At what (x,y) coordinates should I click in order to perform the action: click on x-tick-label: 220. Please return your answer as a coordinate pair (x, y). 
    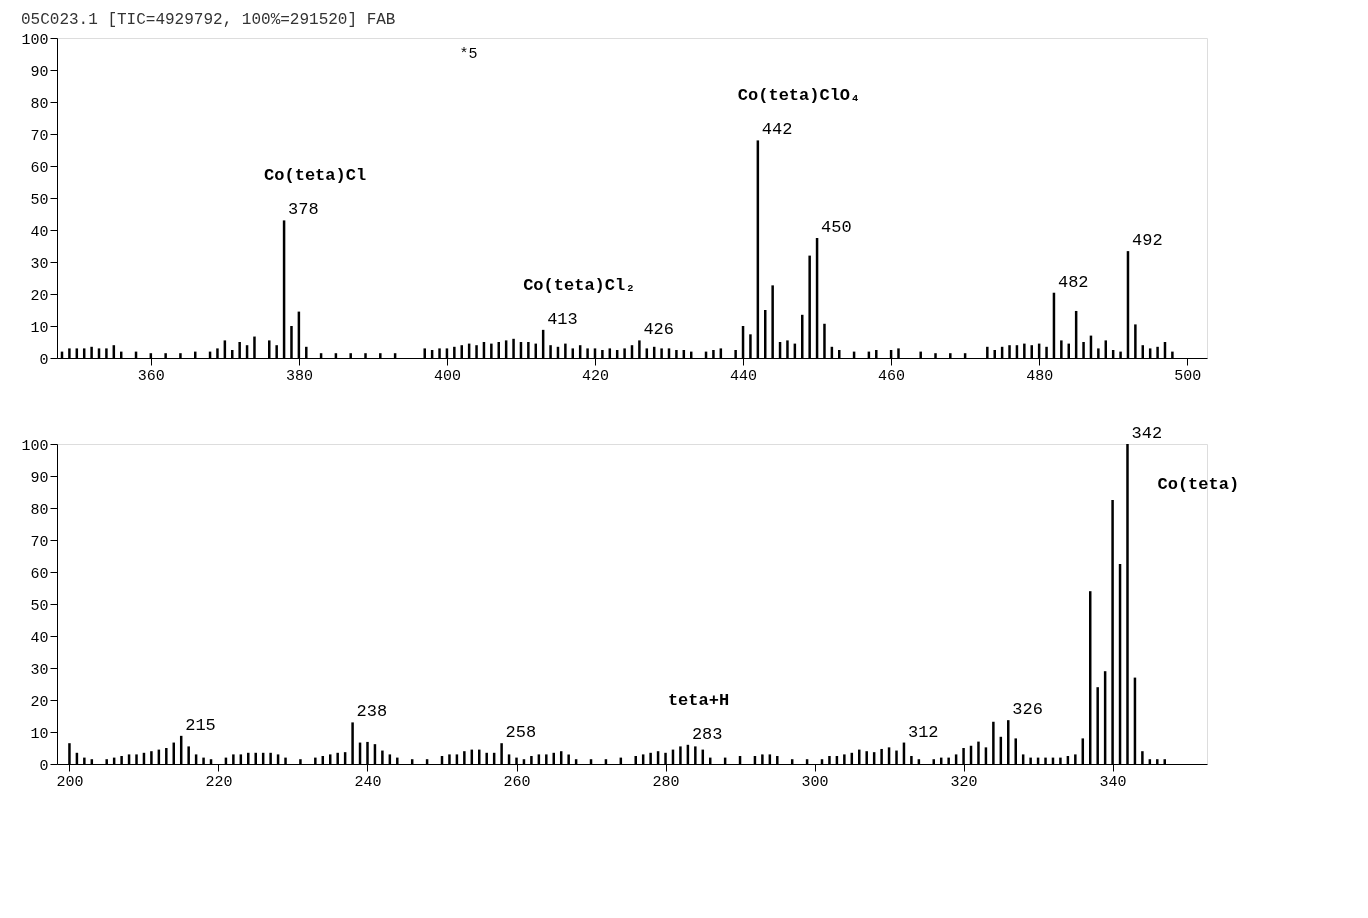
    Looking at the image, I should click on (219, 782).